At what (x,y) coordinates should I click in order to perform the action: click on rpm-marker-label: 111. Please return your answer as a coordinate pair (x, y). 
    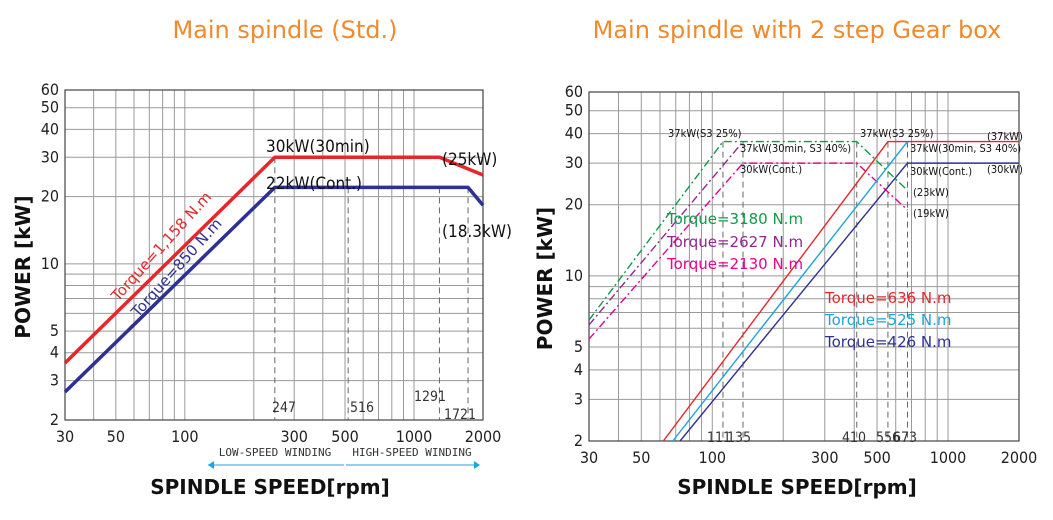
    Looking at the image, I should click on (719, 438).